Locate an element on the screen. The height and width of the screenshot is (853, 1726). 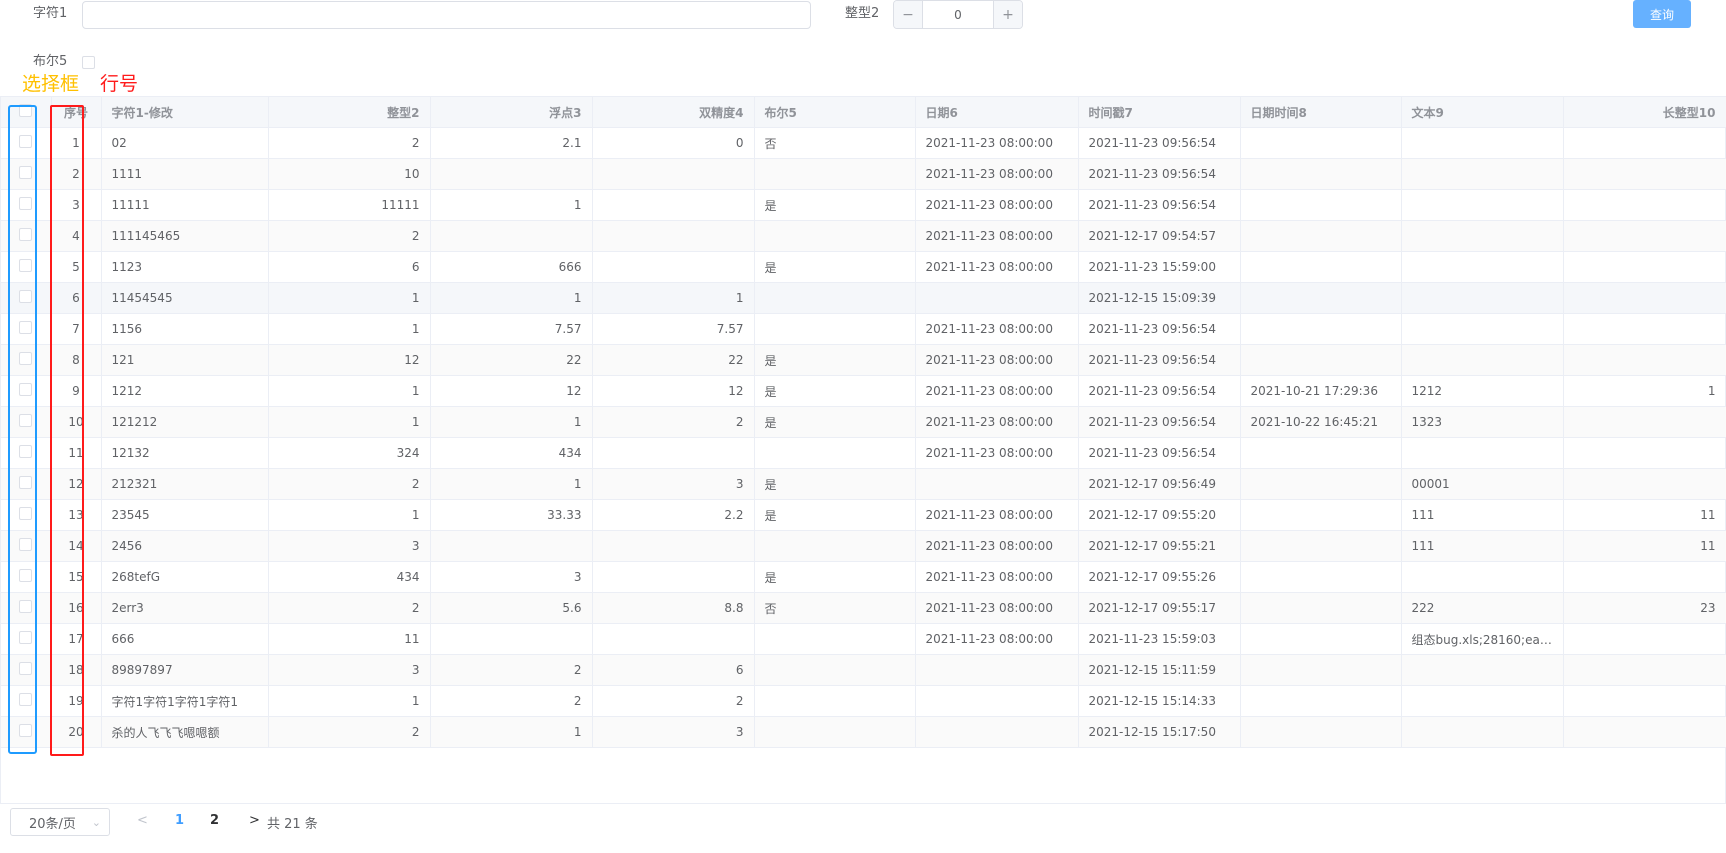
table-row: 19 字符1字符1字符1字符1 1 2 2 2021-12-15 15:14:33 is located at coordinates (863, 701).